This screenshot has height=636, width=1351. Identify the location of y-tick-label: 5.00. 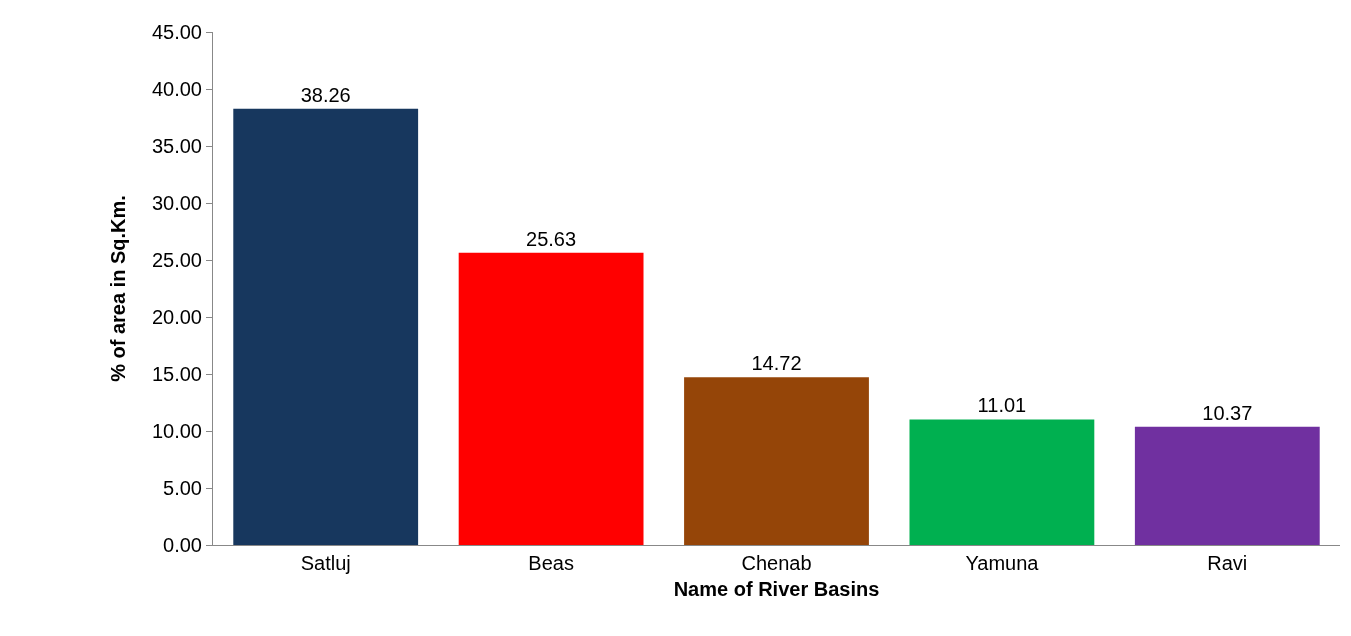
(182, 488).